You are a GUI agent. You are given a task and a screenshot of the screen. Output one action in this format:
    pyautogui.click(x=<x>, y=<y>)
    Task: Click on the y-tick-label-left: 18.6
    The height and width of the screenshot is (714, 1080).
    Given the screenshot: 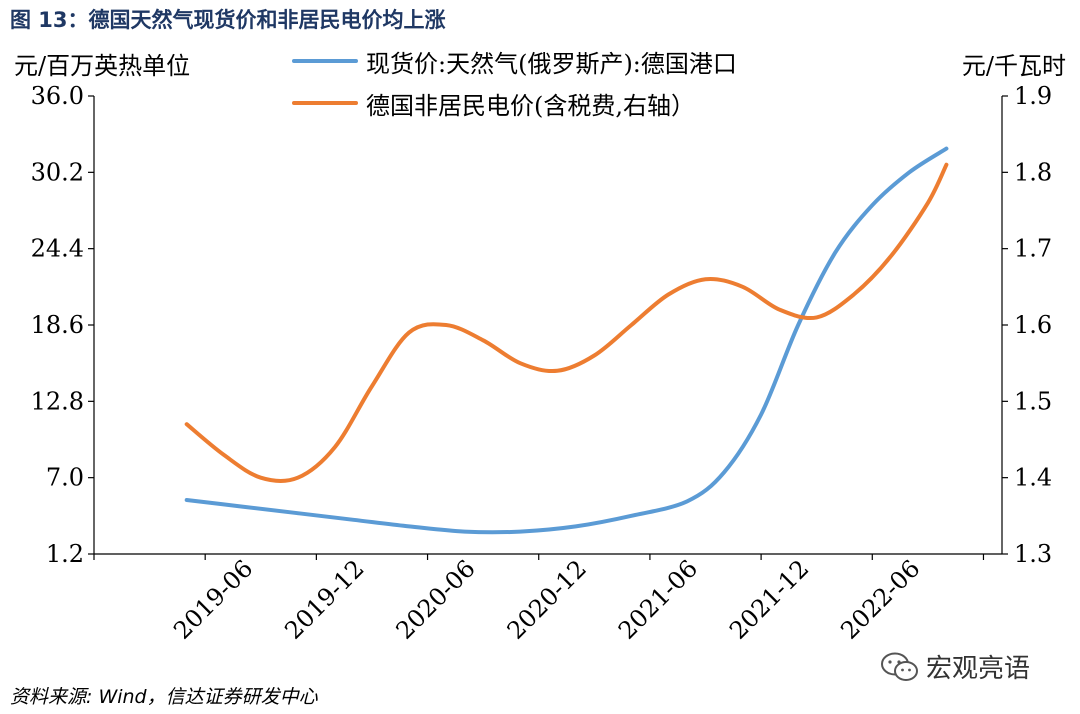 What is the action you would take?
    pyautogui.click(x=57, y=325)
    